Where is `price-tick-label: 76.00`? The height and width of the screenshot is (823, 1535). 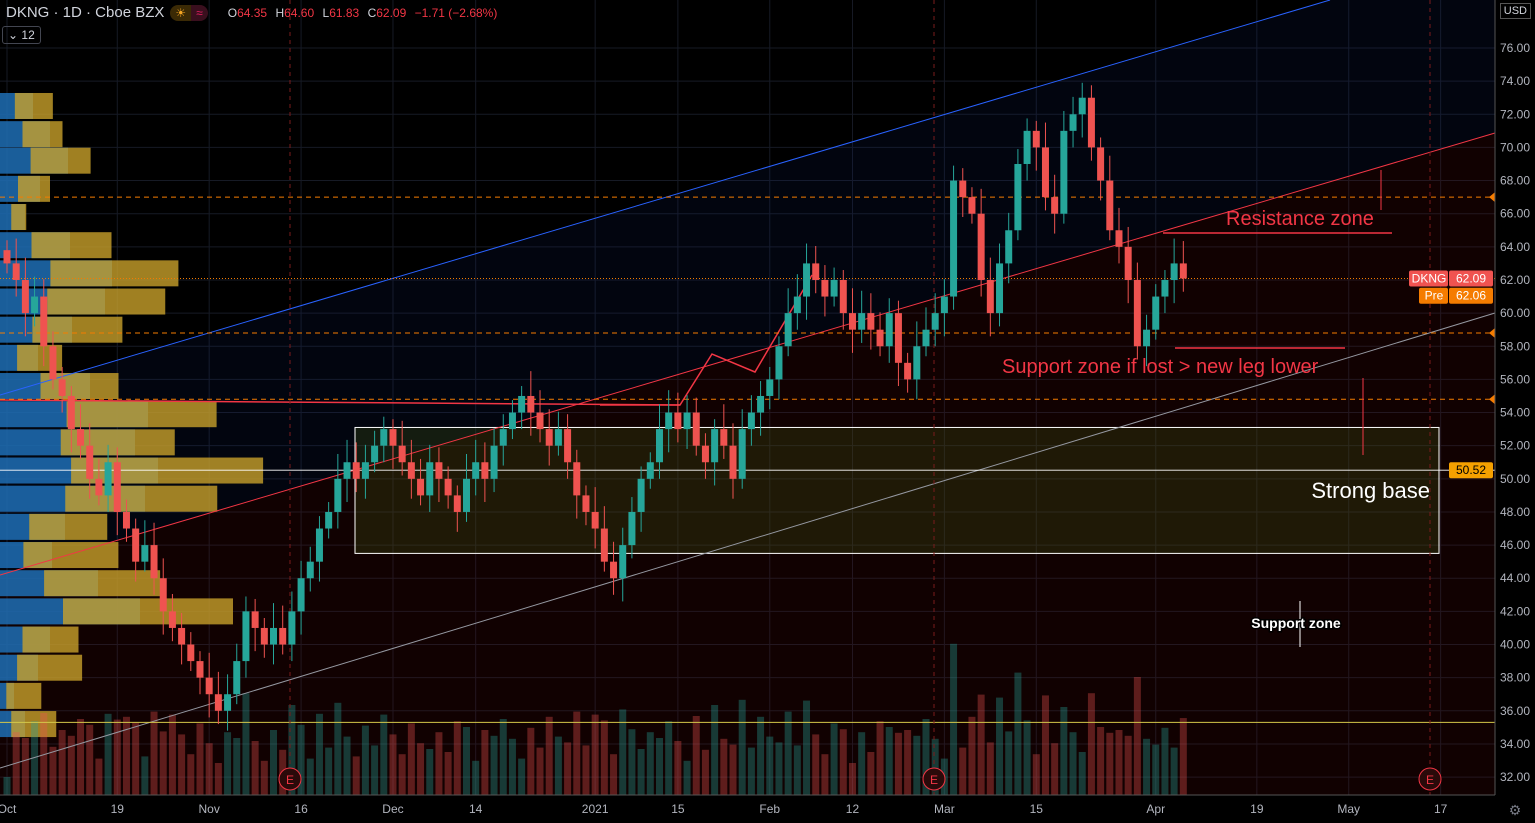 price-tick-label: 76.00 is located at coordinates (1515, 48).